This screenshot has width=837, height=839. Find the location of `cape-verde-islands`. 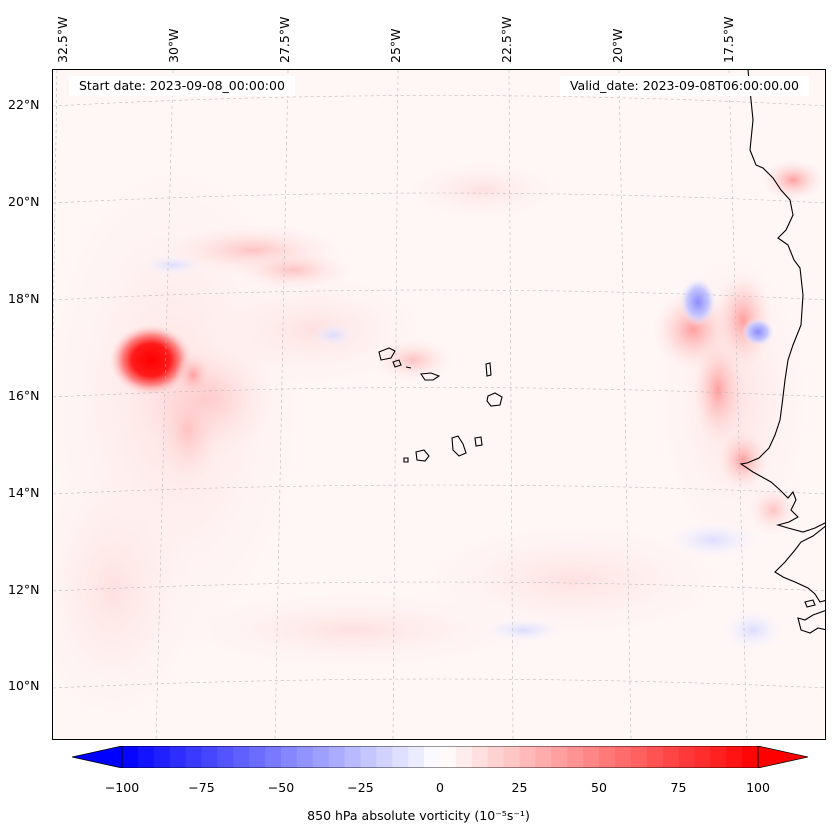

cape-verde-islands is located at coordinates (440, 405).